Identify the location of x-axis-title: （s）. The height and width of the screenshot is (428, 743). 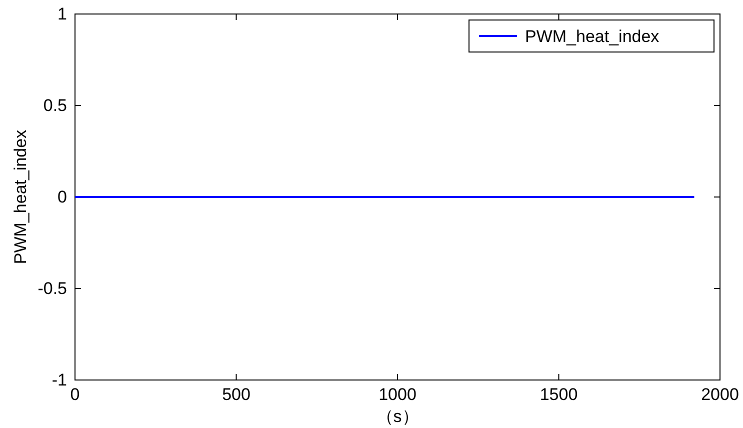
(397, 416).